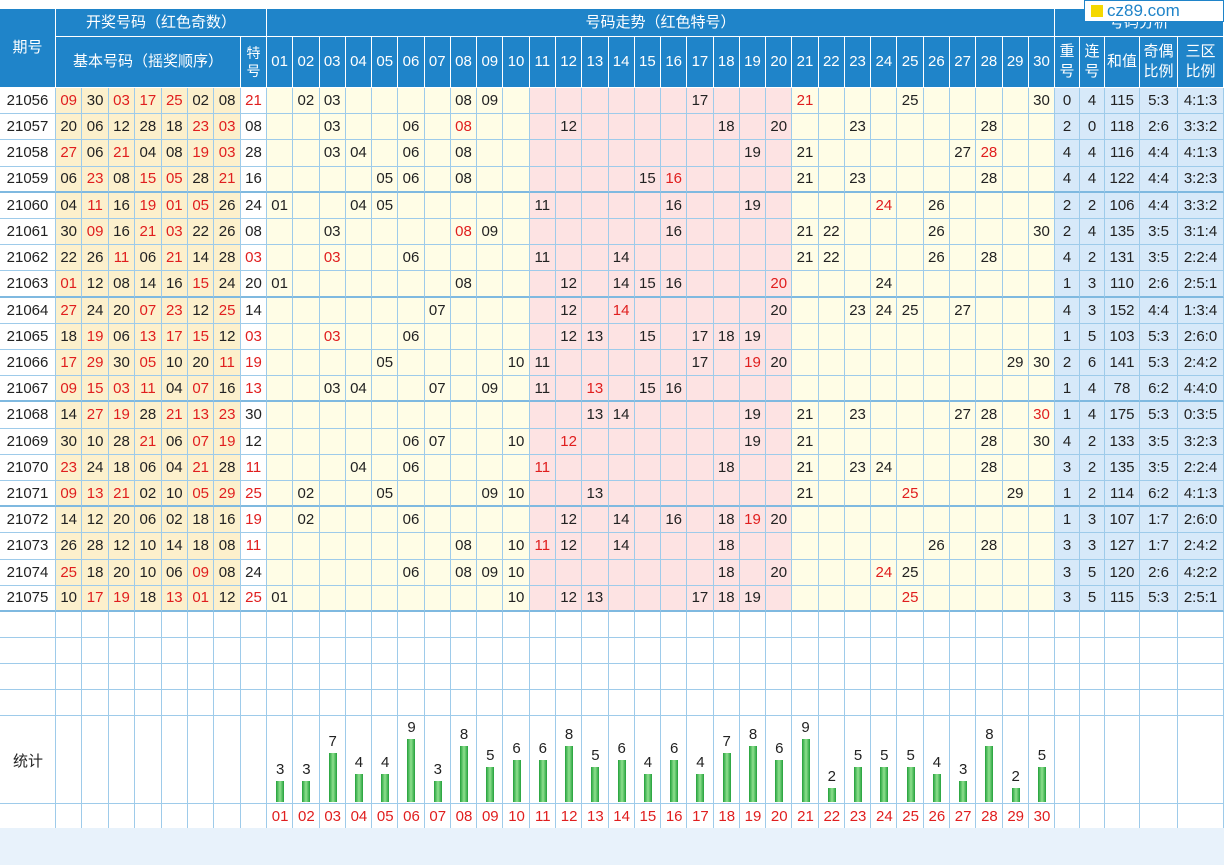 The width and height of the screenshot is (1224, 865). What do you see at coordinates (1201, 546) in the screenshot?
I see `row-zone: 2:4:2` at bounding box center [1201, 546].